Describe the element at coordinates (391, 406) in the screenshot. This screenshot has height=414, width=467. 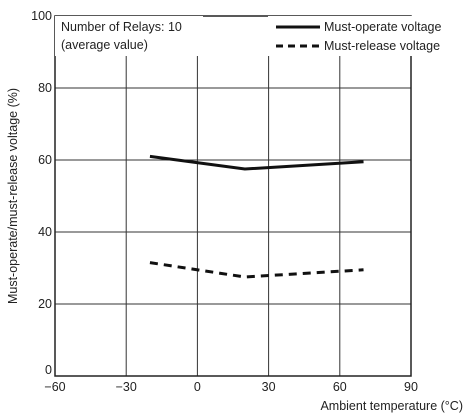
I see `x-axis-label: Ambient temperature (°C)` at that location.